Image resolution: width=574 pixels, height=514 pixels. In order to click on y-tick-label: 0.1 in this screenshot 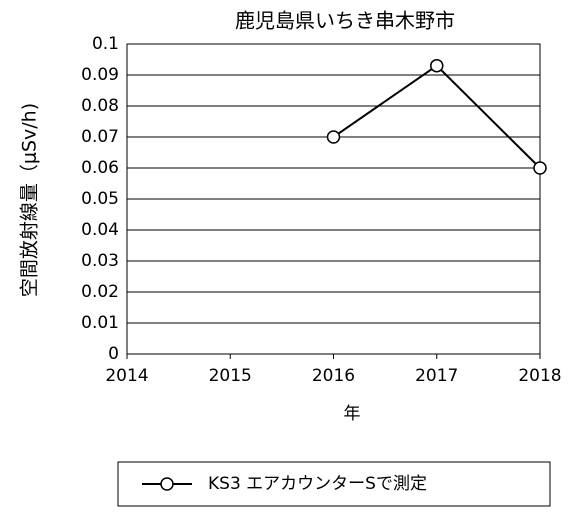, I will do `click(105, 44)`.